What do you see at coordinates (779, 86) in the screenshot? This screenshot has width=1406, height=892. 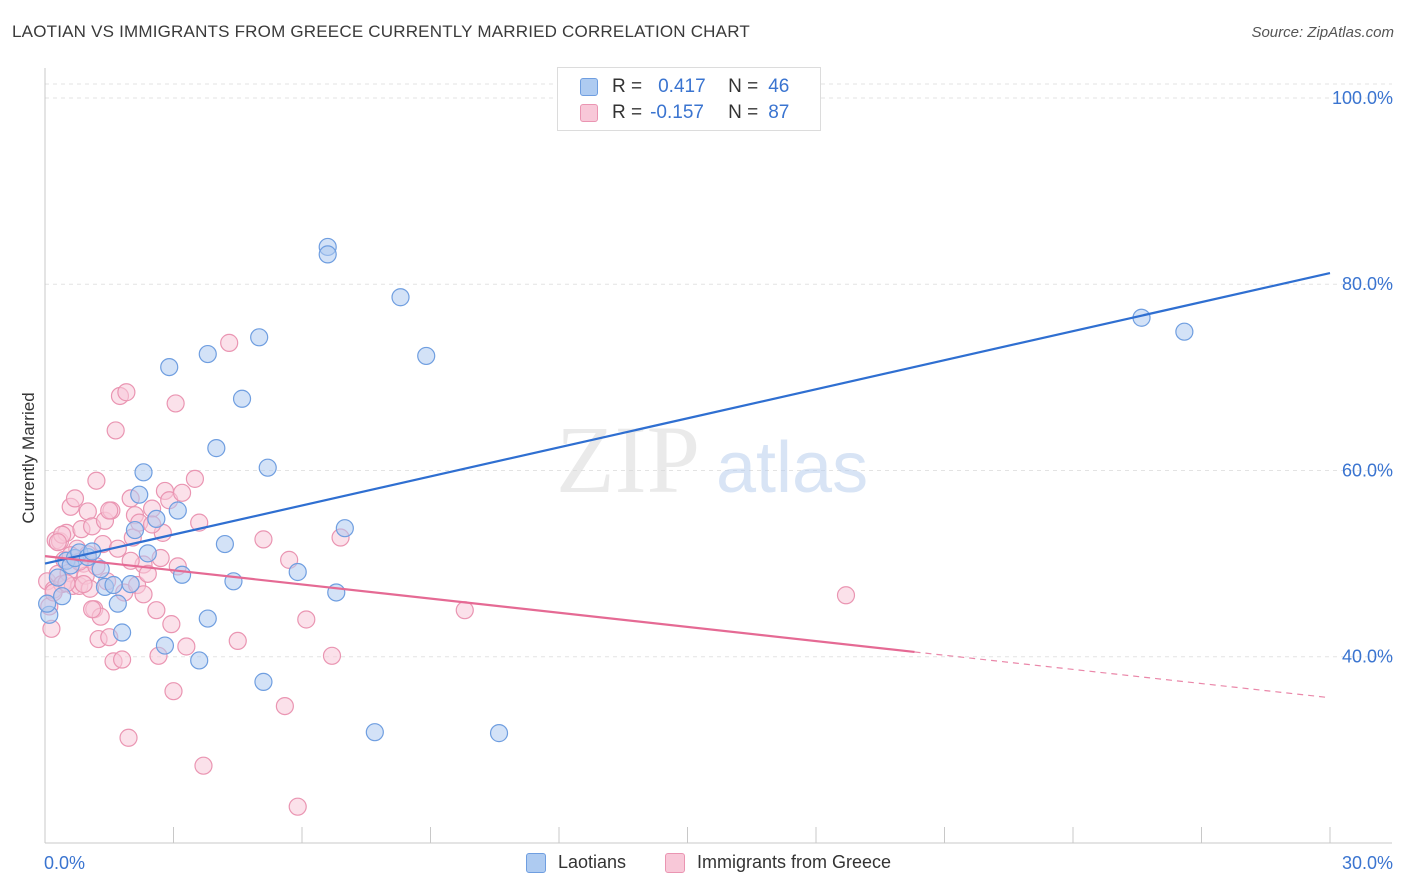 I see `legend-n-value: 46` at bounding box center [779, 86].